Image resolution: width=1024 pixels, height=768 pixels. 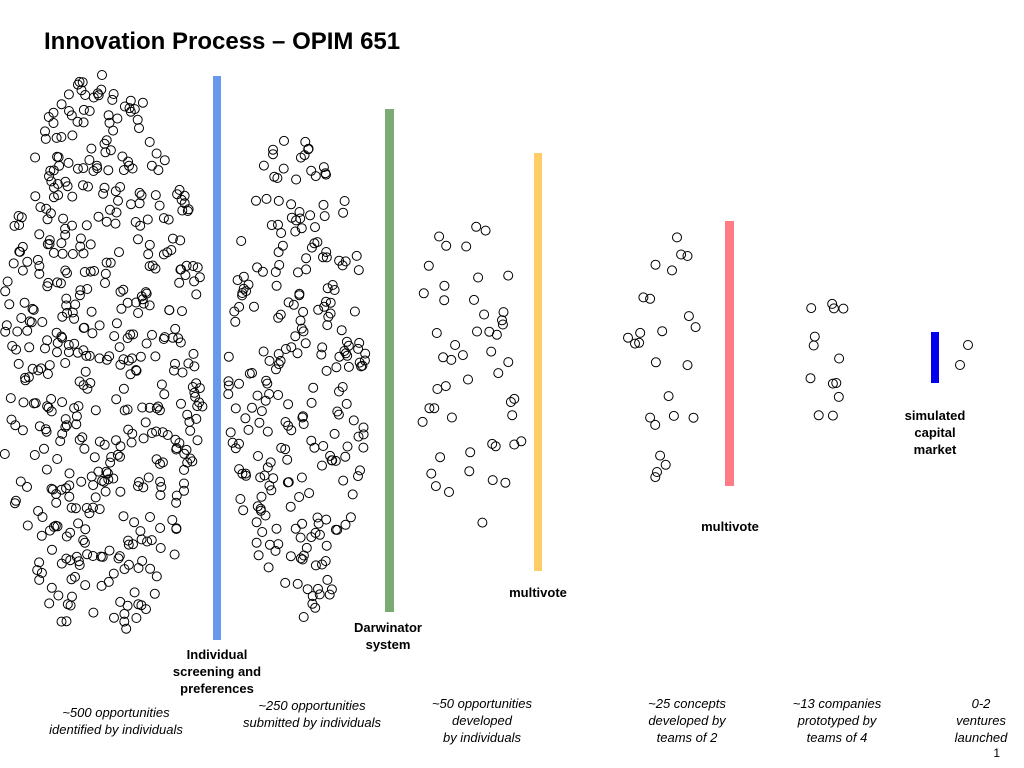 What do you see at coordinates (981, 720) in the screenshot?
I see `stage-label-ventures: 0-2 ventures launched` at bounding box center [981, 720].